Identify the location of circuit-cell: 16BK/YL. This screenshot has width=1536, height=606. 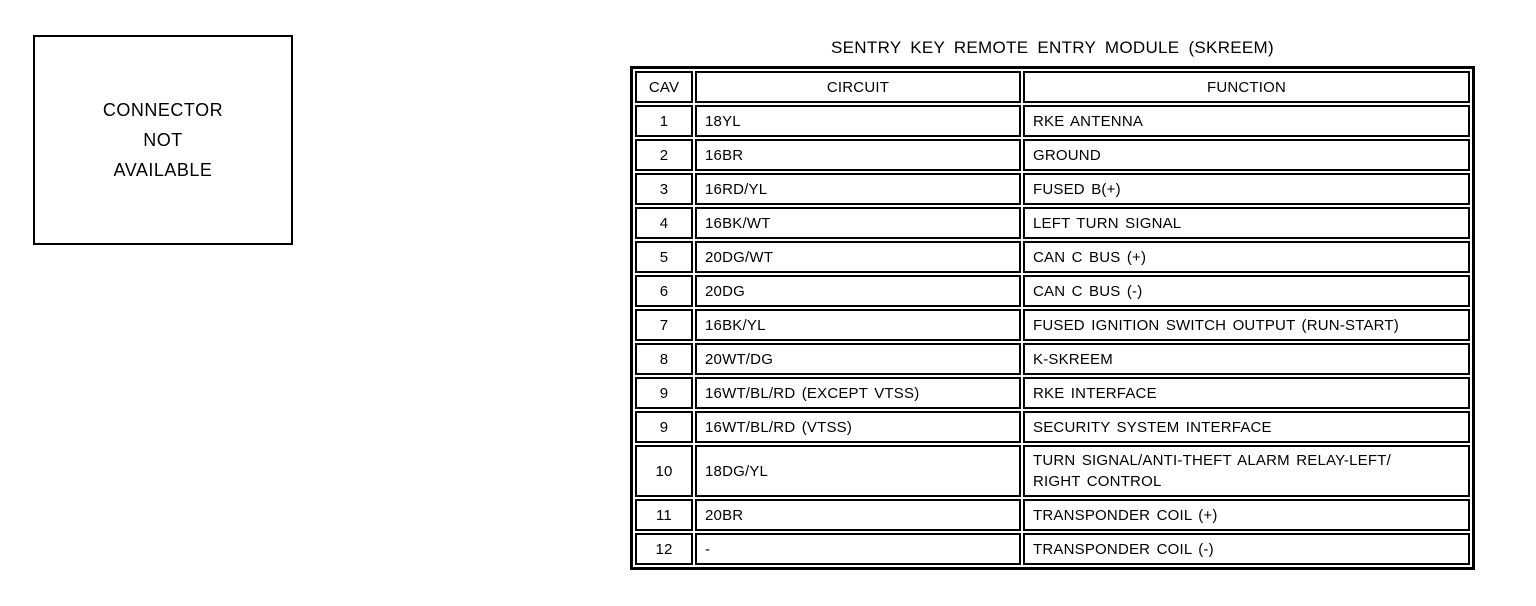
(858, 325).